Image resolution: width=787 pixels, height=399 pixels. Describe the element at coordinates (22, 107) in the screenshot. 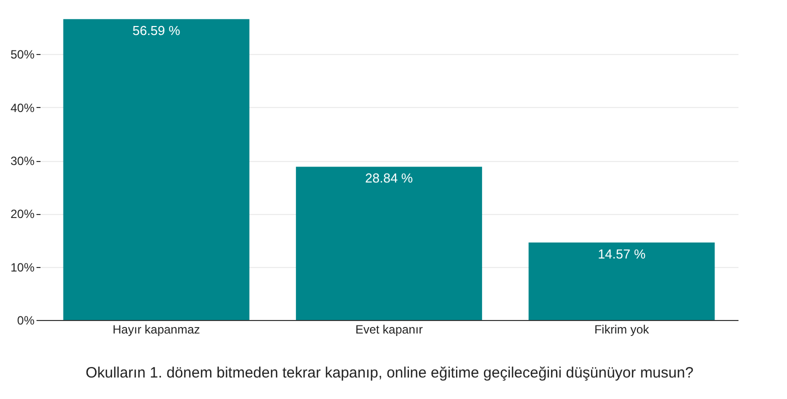

I see `y-tick-label: 40%` at that location.